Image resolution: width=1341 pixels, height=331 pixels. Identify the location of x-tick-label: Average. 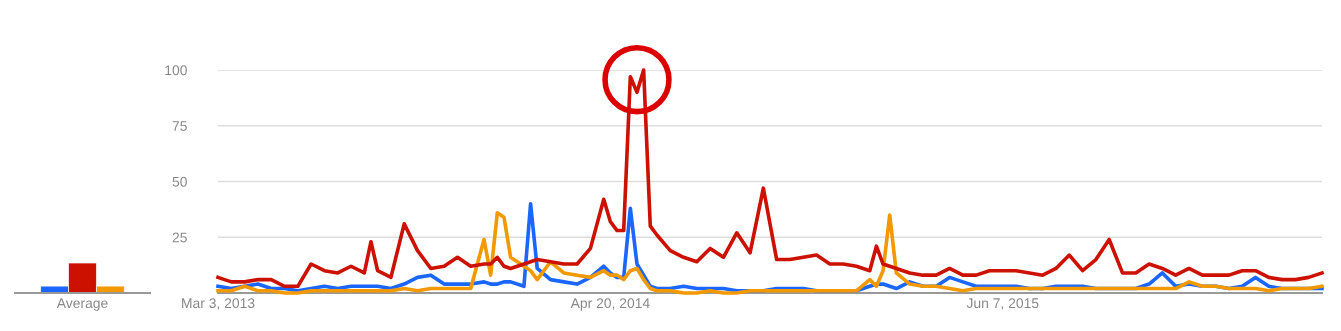
(82, 304).